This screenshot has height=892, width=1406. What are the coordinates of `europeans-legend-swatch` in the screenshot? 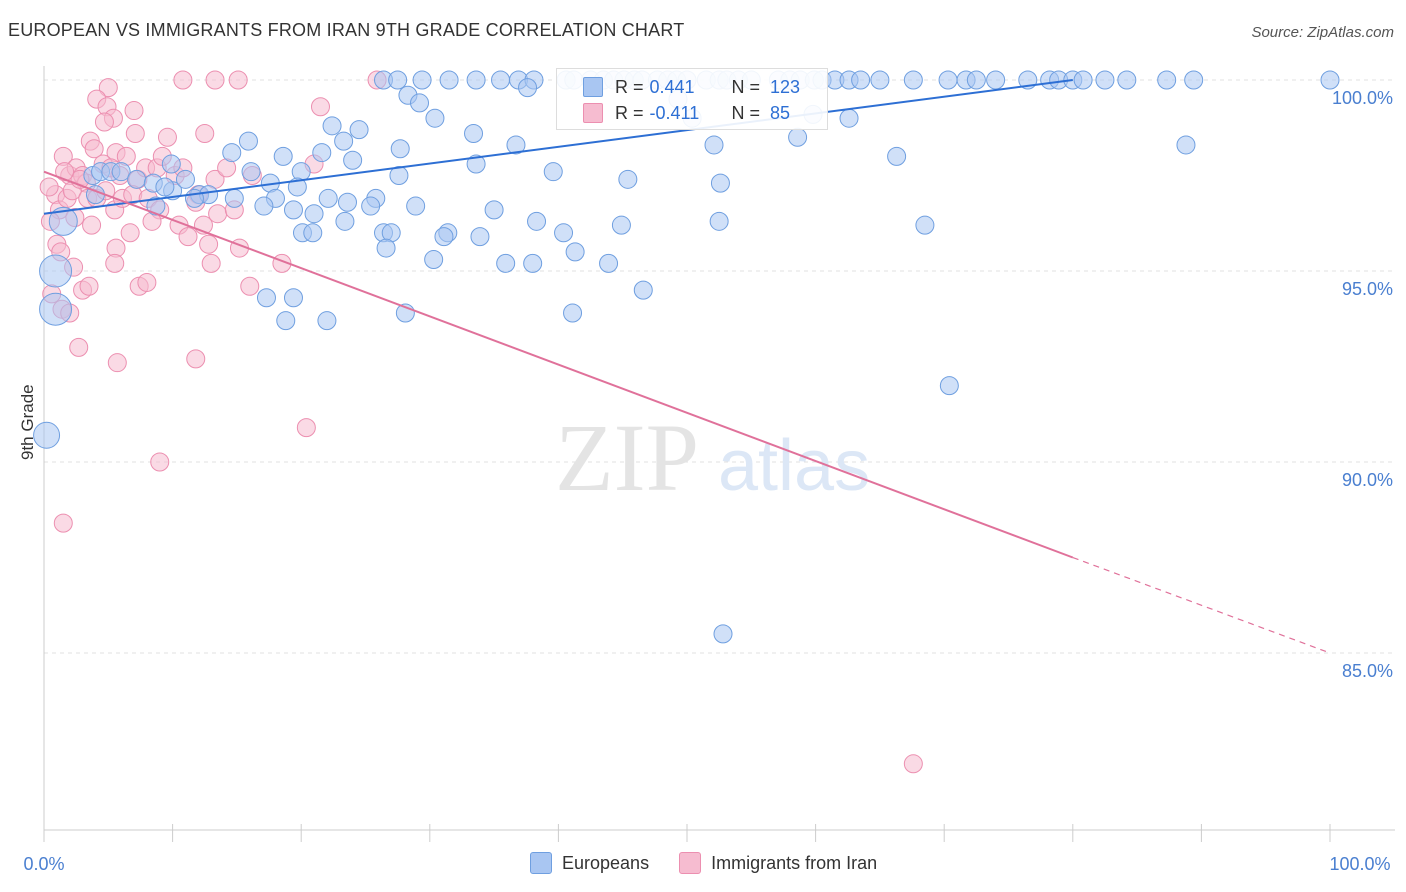 It's located at (541, 863).